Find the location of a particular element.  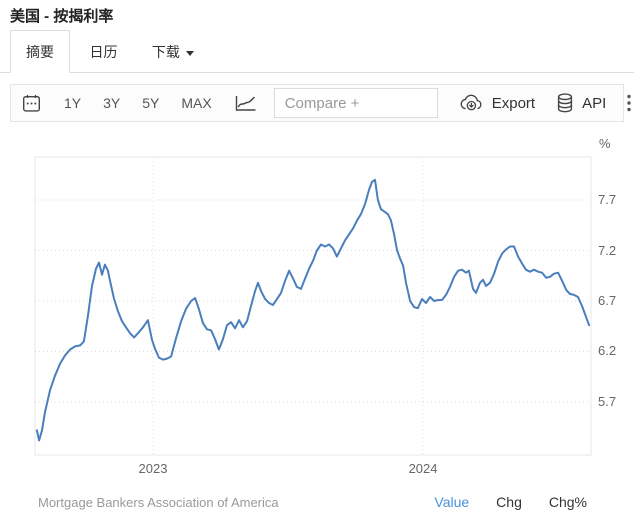

tab-calendar: 日历 is located at coordinates (103, 51).